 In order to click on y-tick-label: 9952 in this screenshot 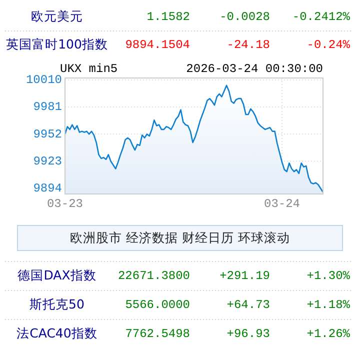, I will do `click(47, 134)`.